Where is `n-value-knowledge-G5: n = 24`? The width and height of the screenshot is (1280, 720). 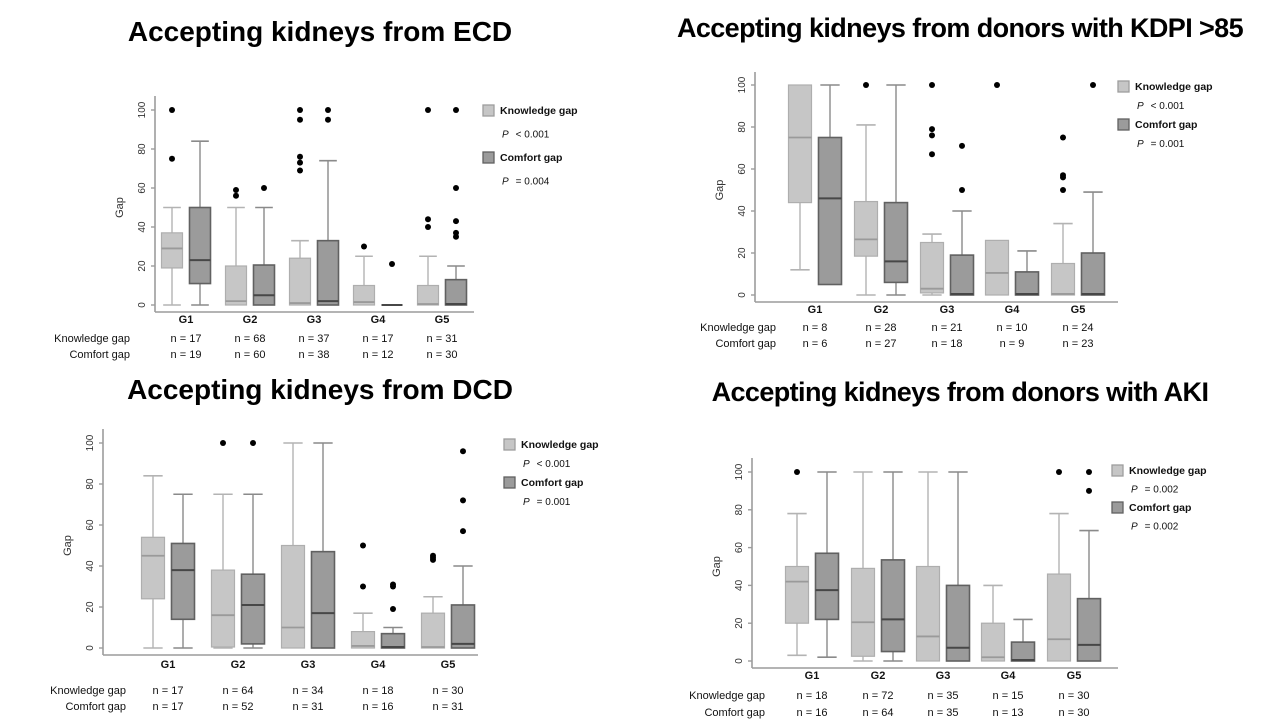 n-value-knowledge-G5: n = 24 is located at coordinates (1078, 328).